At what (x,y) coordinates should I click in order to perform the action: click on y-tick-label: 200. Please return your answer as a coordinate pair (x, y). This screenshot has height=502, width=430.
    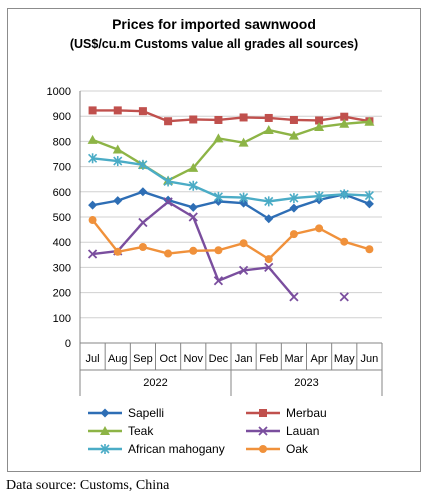
    Looking at the image, I should click on (62, 294).